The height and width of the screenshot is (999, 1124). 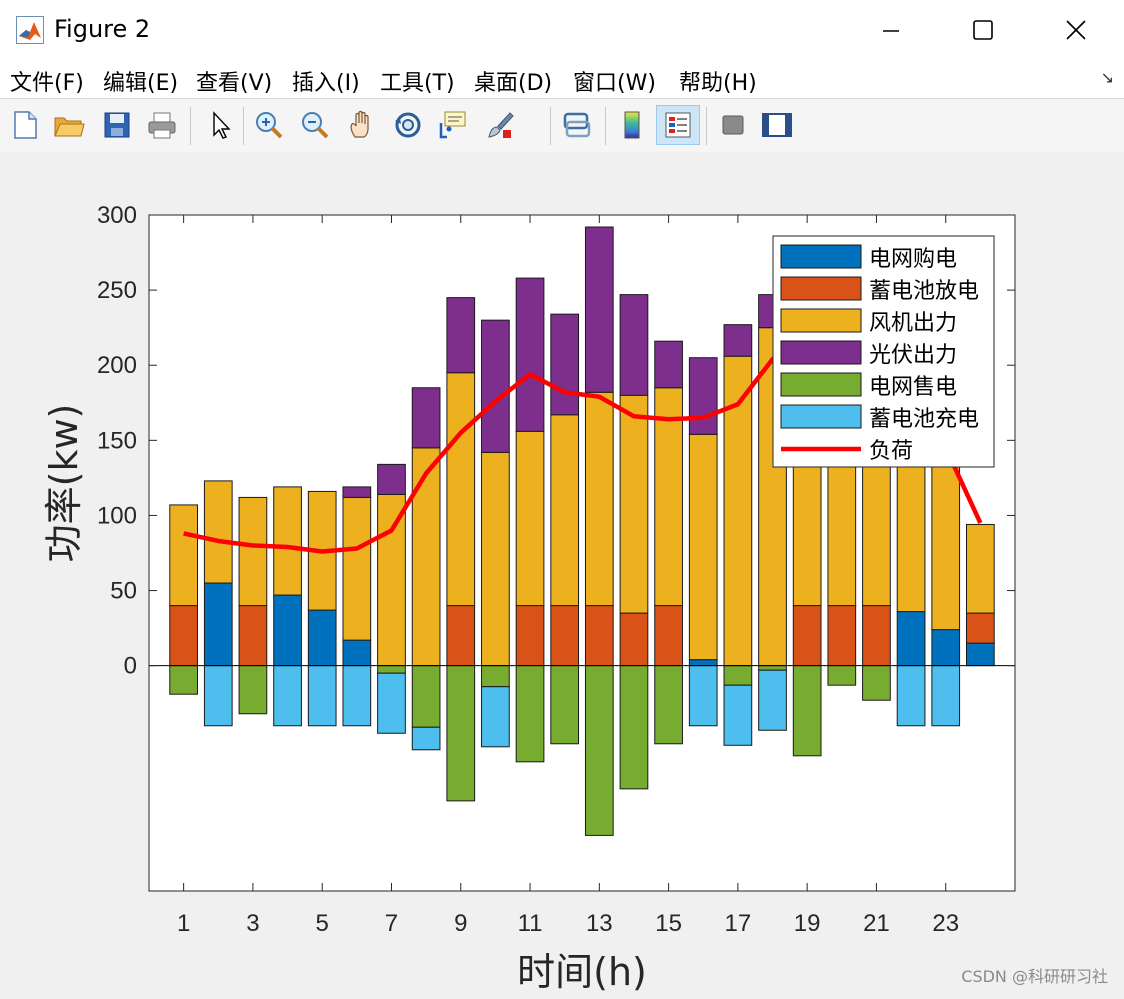 I want to click on minimize-button, so click(x=891, y=30).